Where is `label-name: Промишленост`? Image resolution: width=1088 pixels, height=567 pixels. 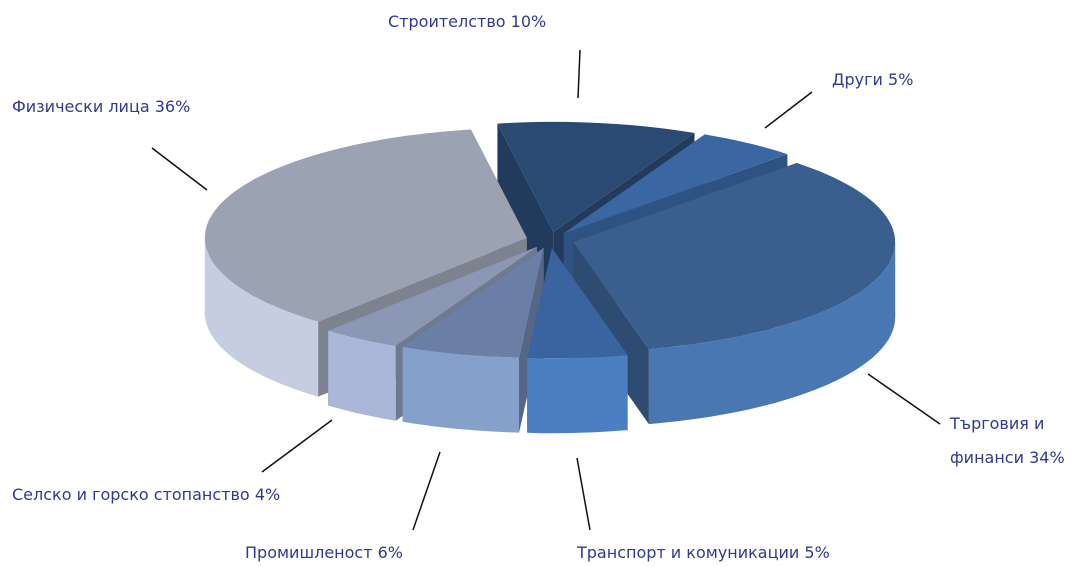
label-name: Промишленост is located at coordinates (309, 552).